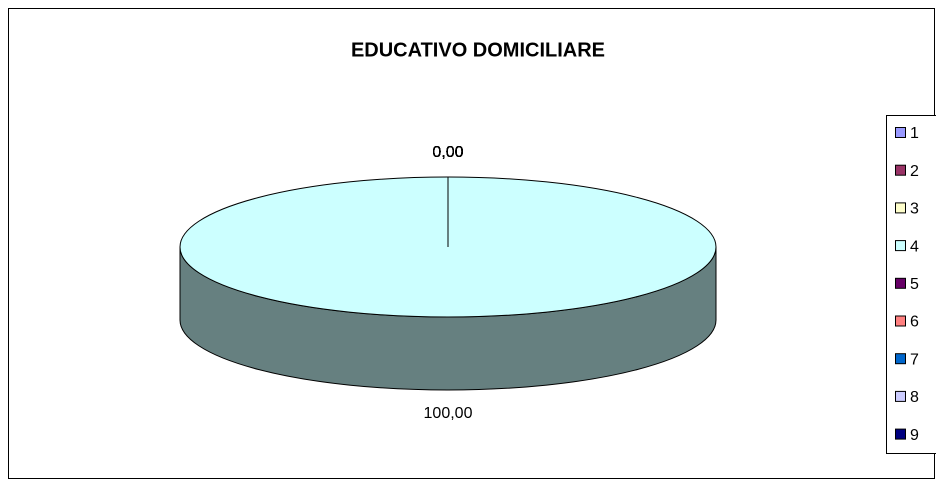  What do you see at coordinates (914, 284) in the screenshot?
I see `legend-label: 5` at bounding box center [914, 284].